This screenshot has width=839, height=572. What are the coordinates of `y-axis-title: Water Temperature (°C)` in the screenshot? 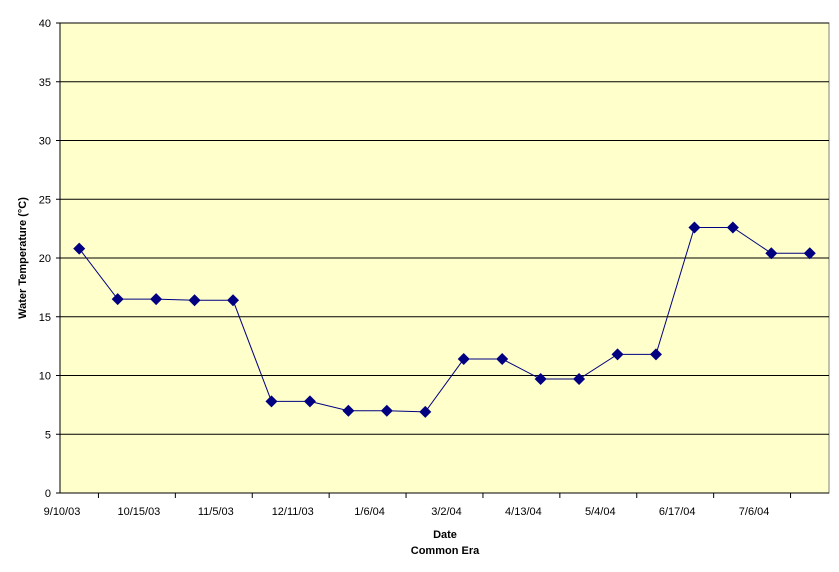 It's located at (23, 258).